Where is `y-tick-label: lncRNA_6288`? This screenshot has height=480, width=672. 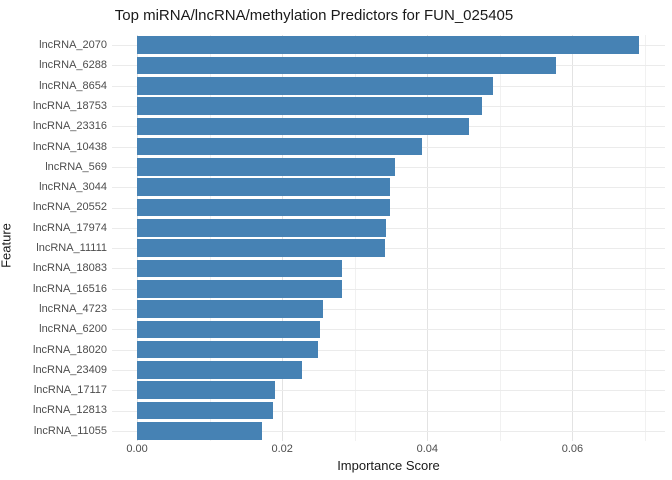
y-tick-label: lncRNA_6288 is located at coordinates (73, 65).